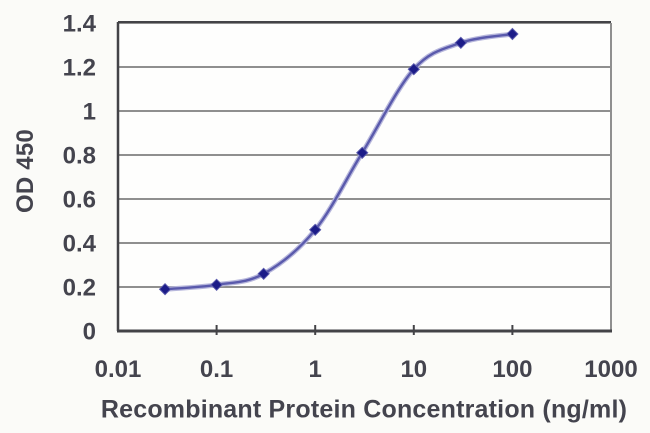  I want to click on y-tick-label: 1.4, so click(80, 24).